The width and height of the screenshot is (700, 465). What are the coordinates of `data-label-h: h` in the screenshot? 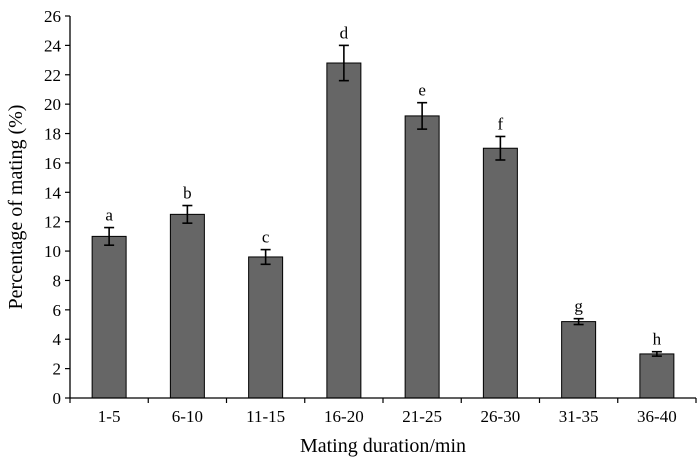 It's located at (657, 339).